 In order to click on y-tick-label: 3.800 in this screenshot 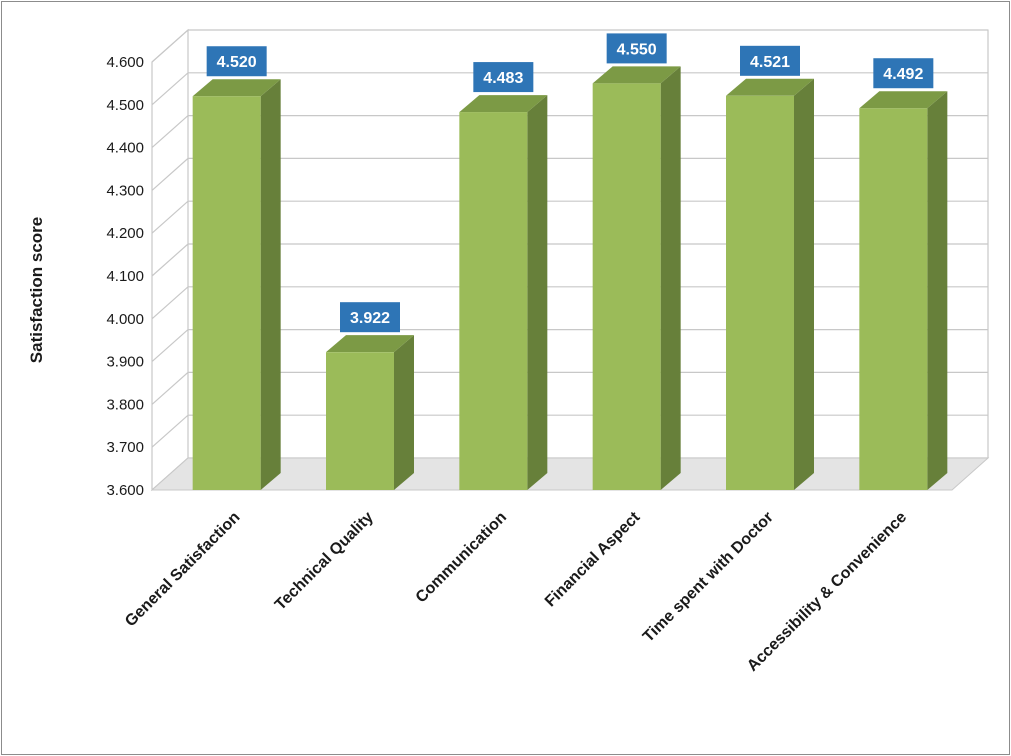, I will do `click(125, 404)`.